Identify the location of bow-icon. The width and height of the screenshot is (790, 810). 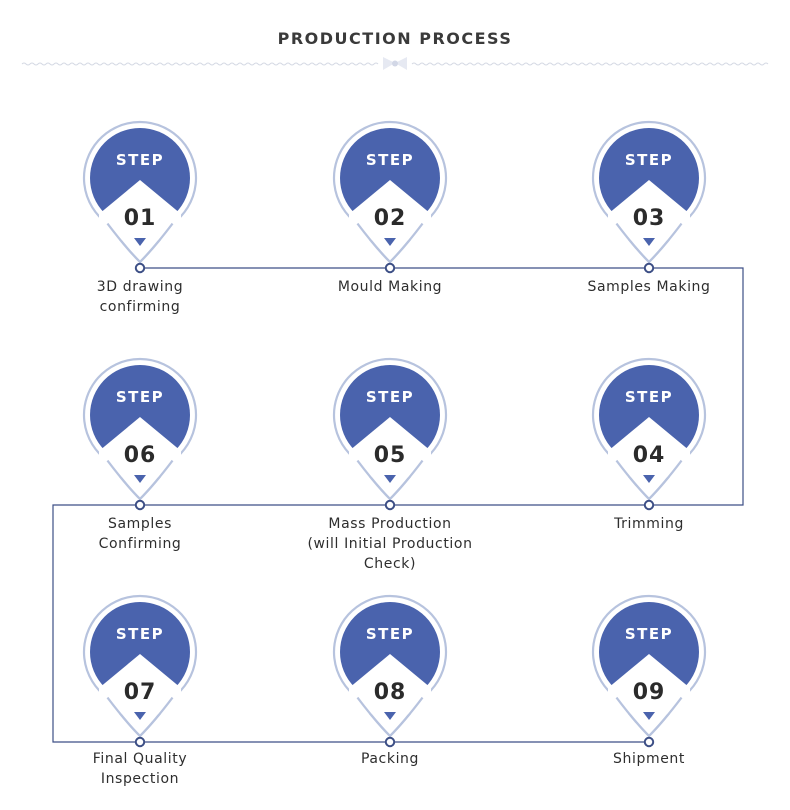
(395, 63).